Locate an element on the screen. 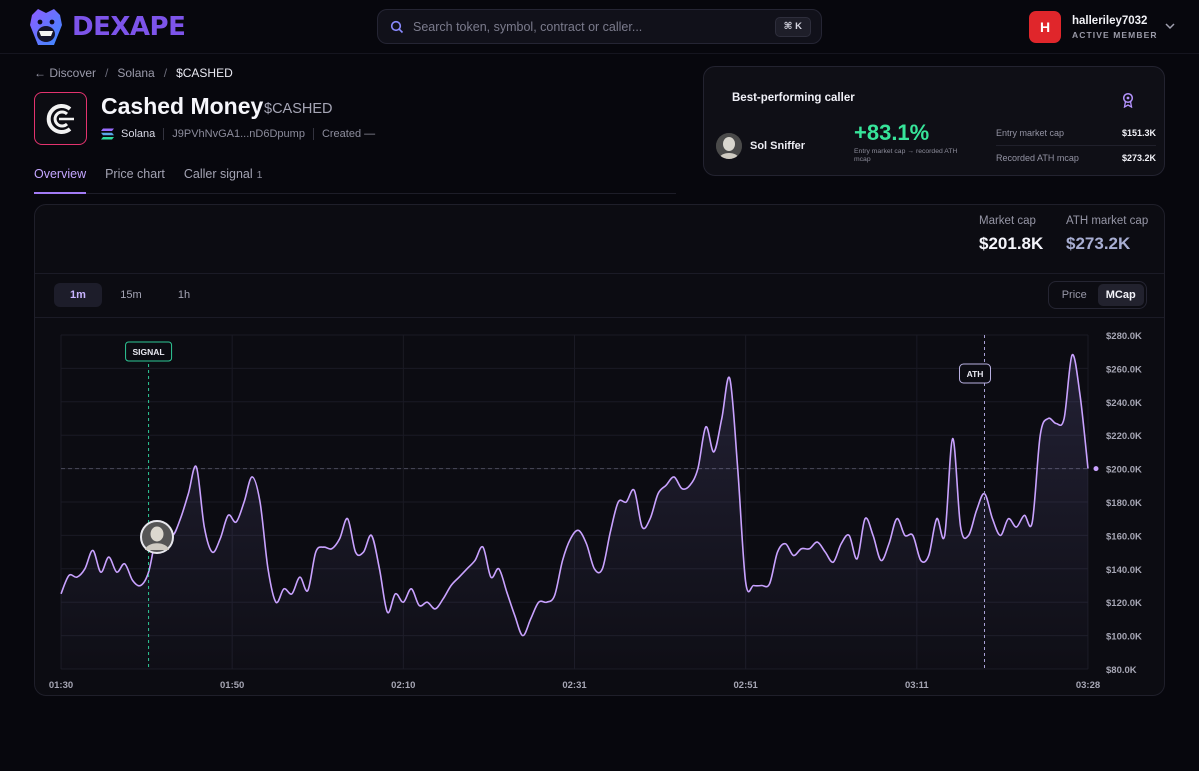 This screenshot has width=1199, height=771. y-tick-label: $180.0K is located at coordinates (1124, 503).